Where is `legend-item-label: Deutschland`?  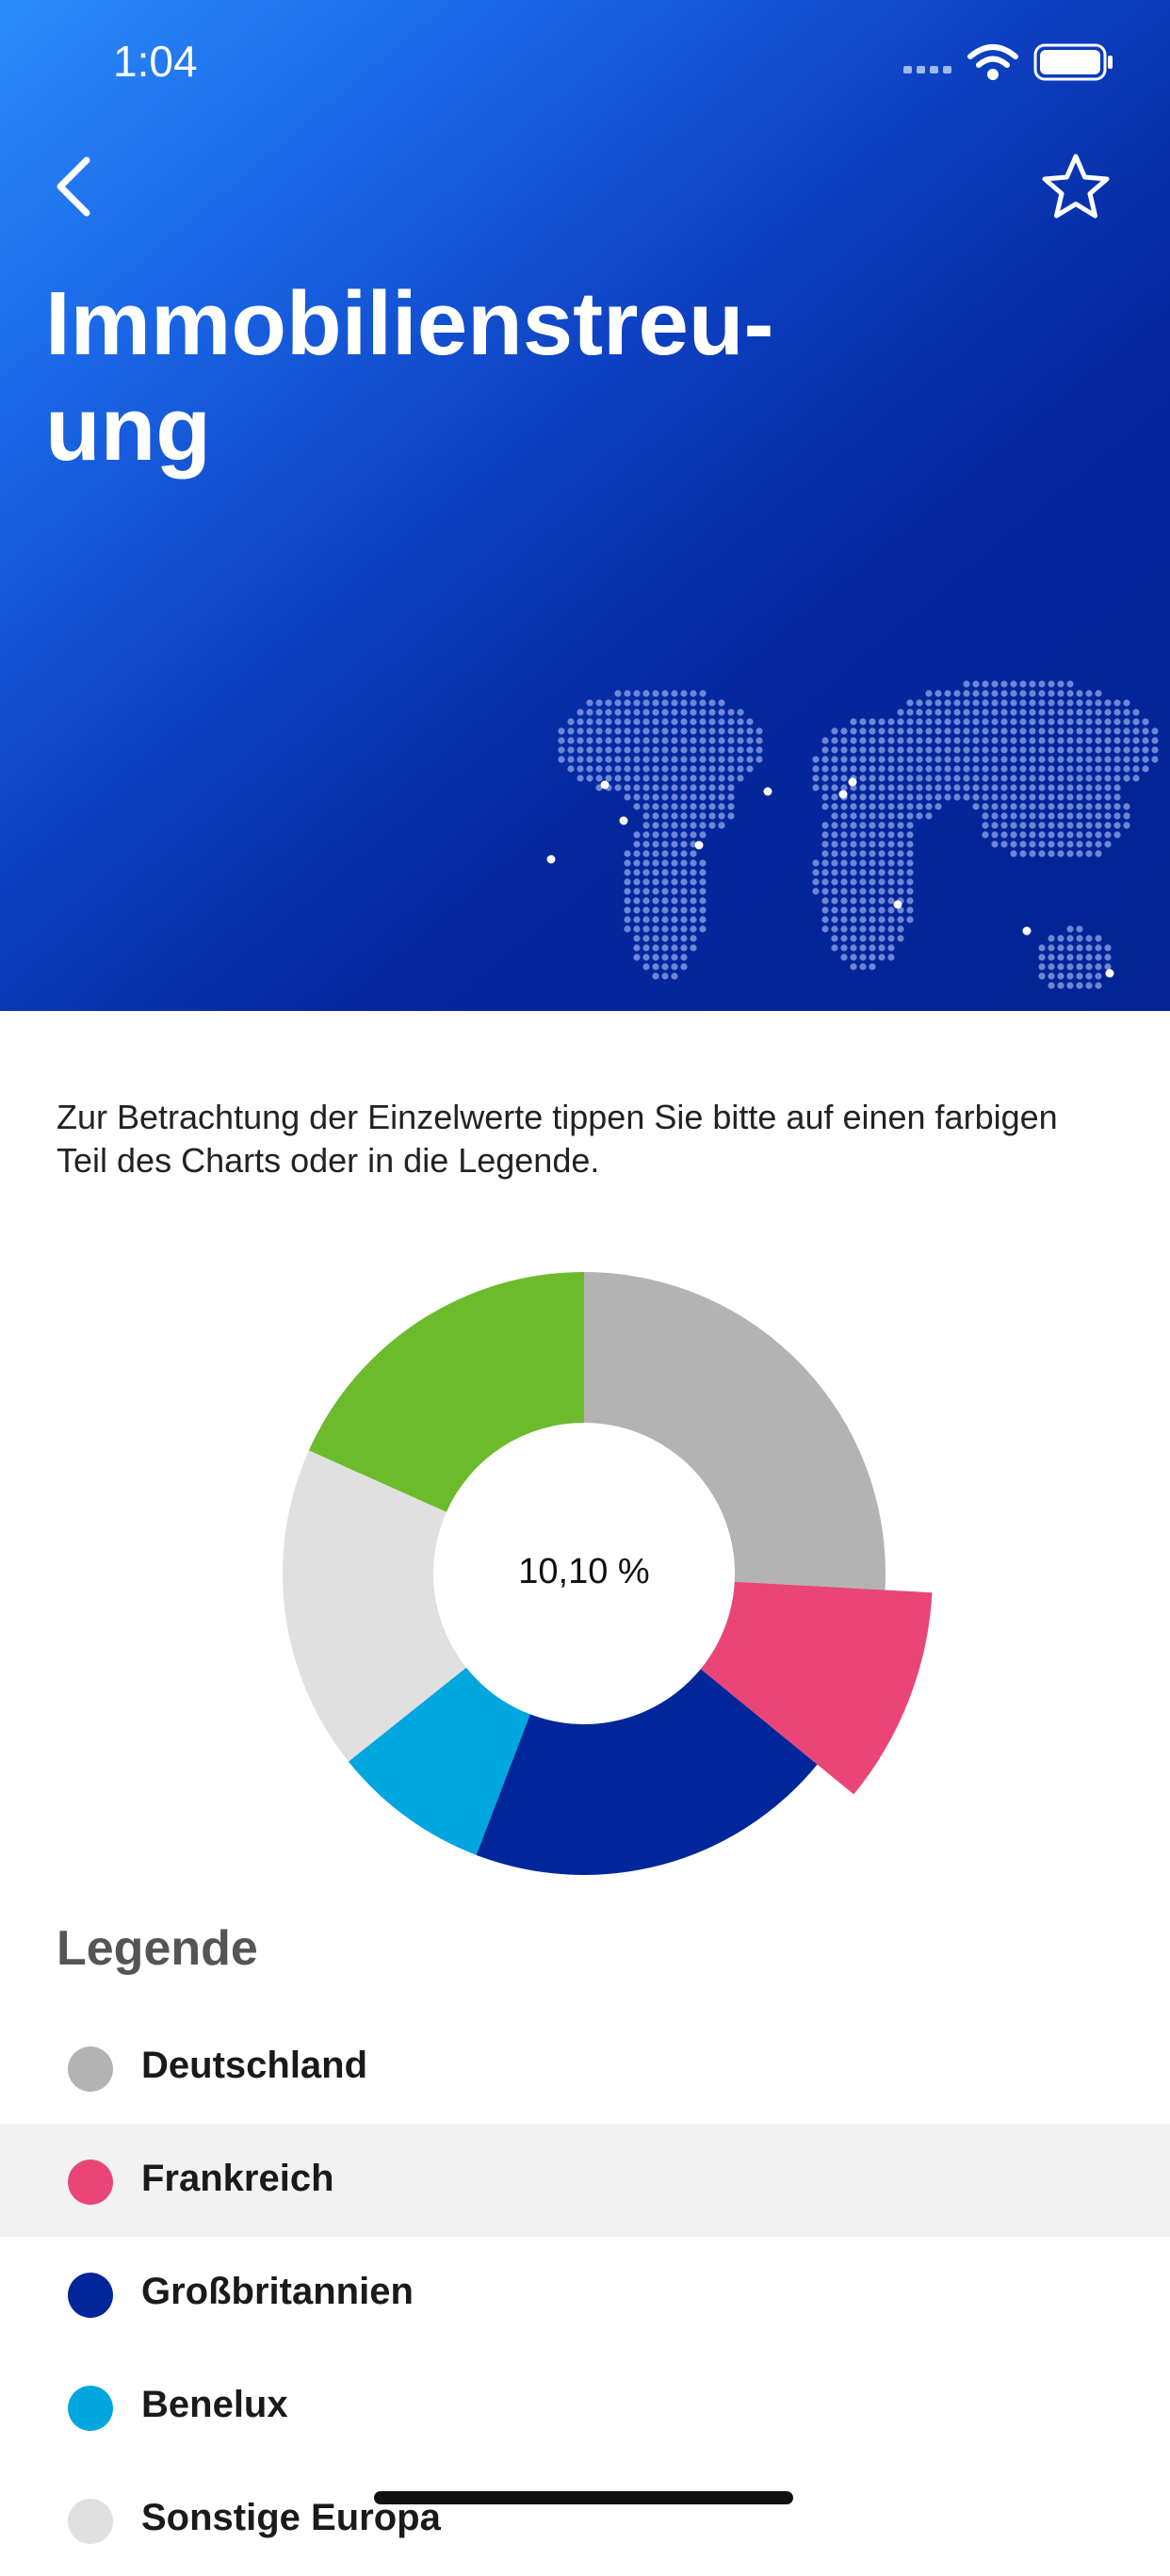 legend-item-label: Deutschland is located at coordinates (254, 2065).